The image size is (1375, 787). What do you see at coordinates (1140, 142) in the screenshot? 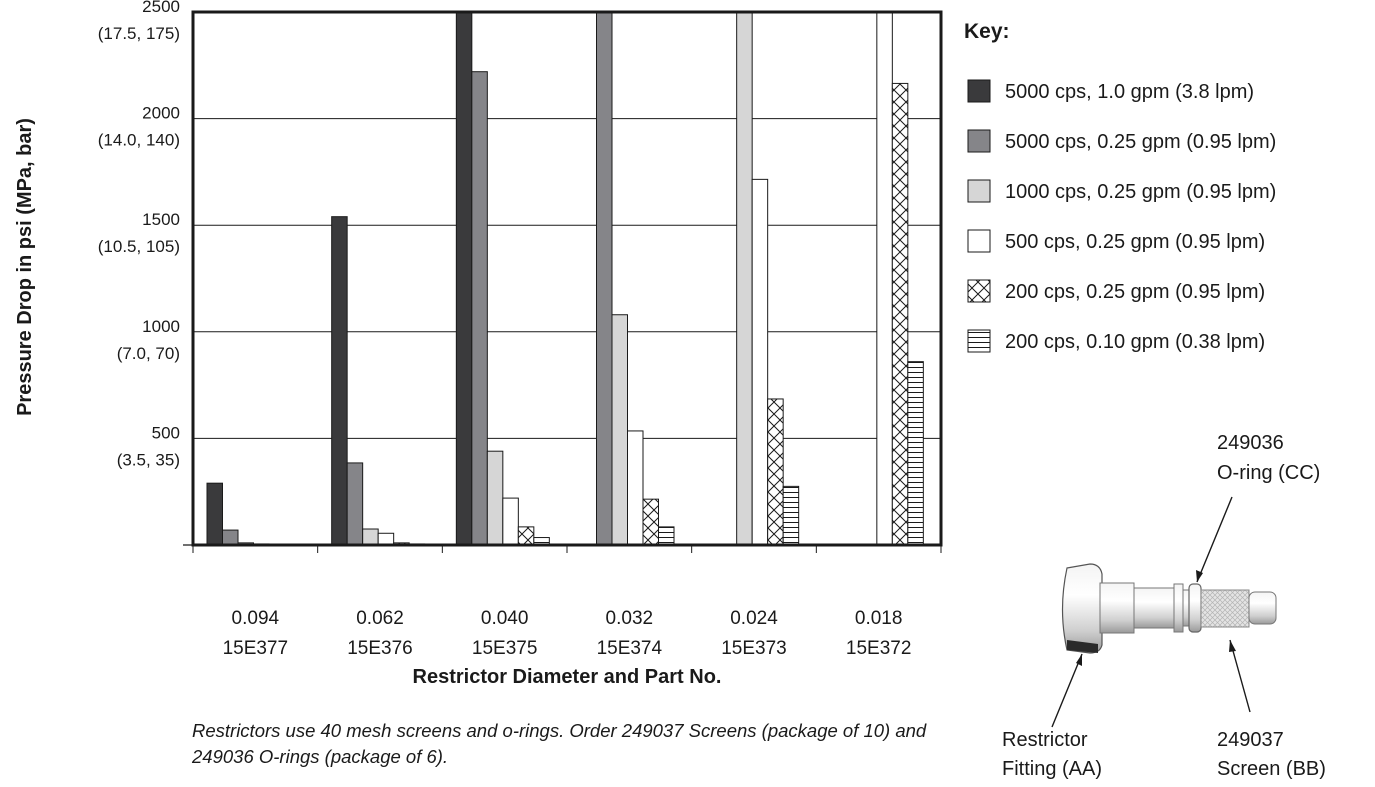
I see `legend-label: 5000 cps, 0.25 gpm (0.95 lpm)` at bounding box center [1140, 142].